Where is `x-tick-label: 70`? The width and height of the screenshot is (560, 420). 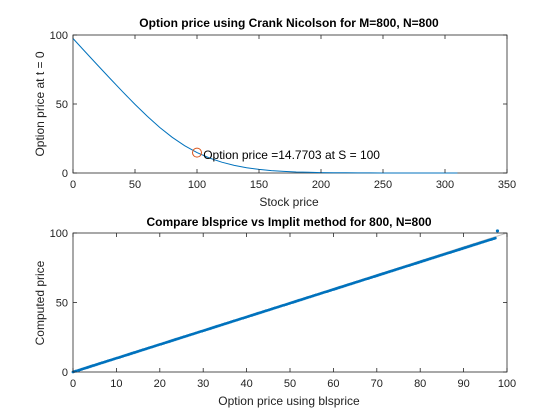 x-tick-label: 70 is located at coordinates (377, 384).